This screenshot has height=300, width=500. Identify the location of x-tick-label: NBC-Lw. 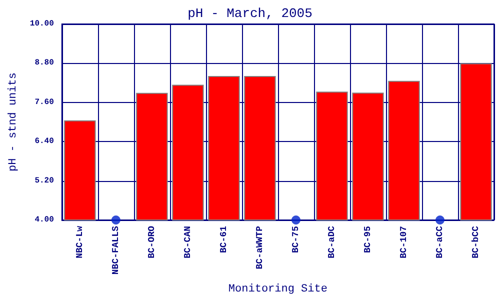
(79, 241).